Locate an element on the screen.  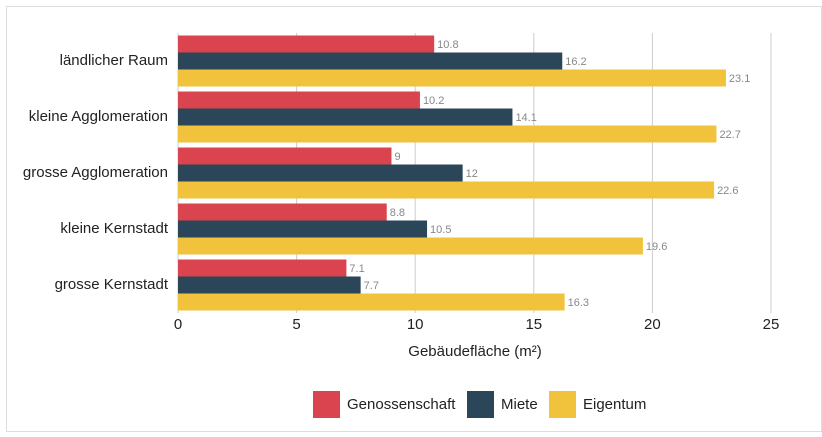
value-label: 22.6 is located at coordinates (727, 191).